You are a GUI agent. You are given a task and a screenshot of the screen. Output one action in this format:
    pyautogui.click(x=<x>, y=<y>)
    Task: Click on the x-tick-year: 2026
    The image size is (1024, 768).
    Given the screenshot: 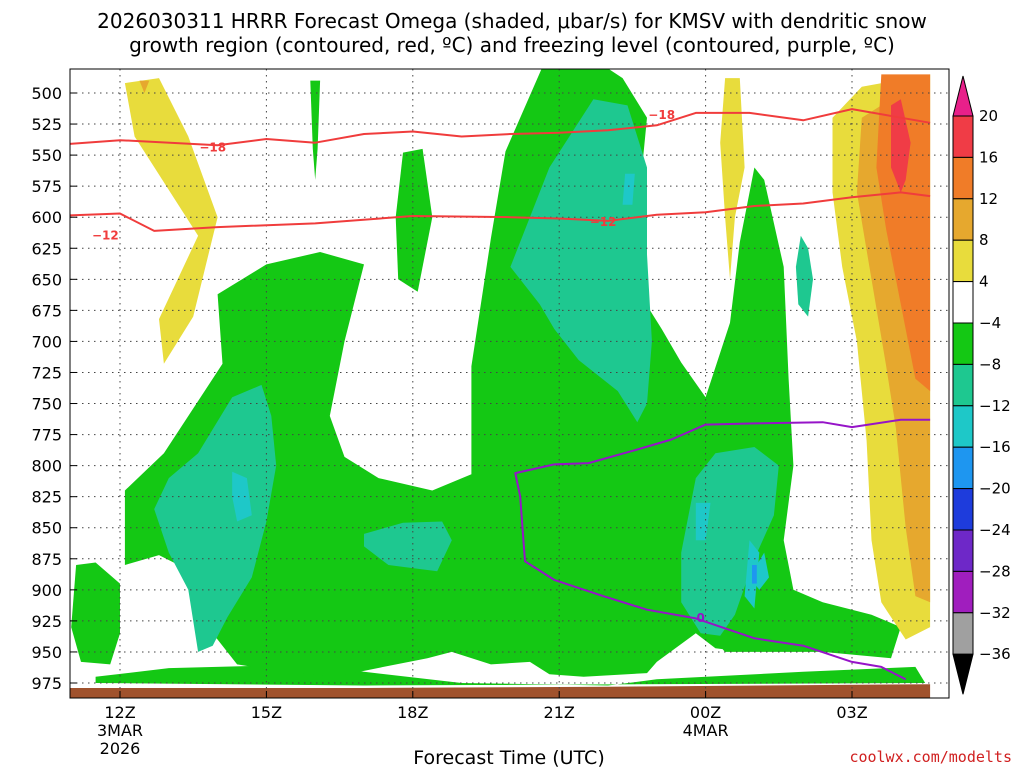 What is the action you would take?
    pyautogui.click(x=120, y=748)
    